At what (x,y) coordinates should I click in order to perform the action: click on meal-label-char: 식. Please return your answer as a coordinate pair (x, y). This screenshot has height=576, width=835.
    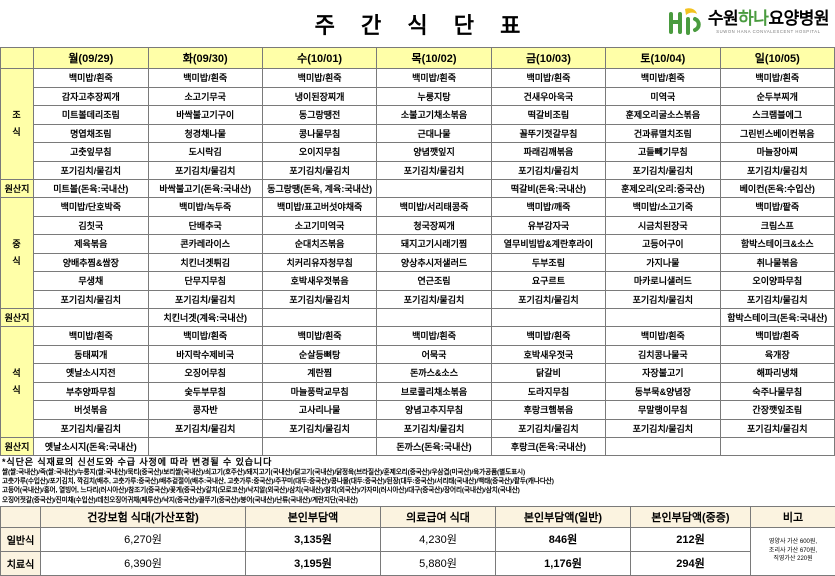
    Looking at the image, I should click on (17, 390).